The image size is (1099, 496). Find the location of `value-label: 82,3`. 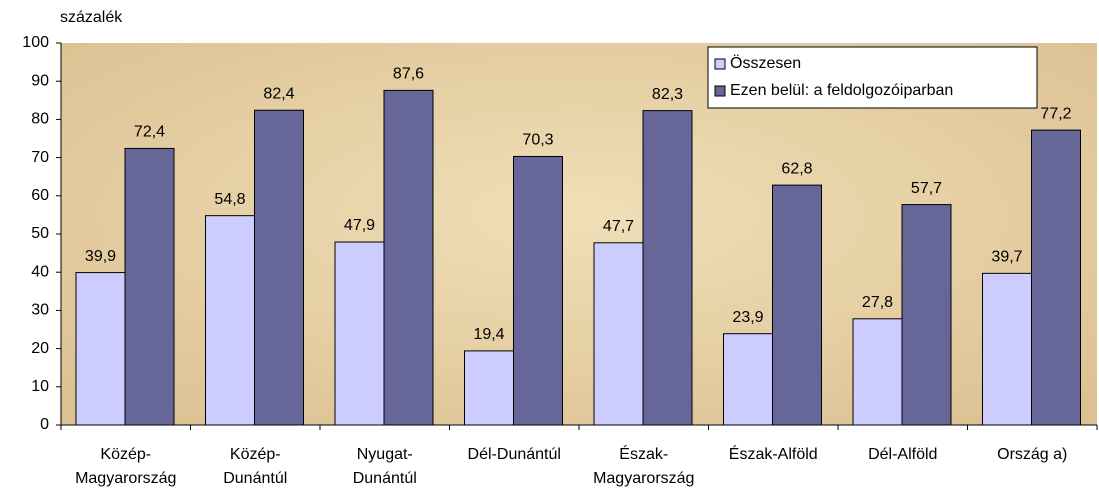

value-label: 82,3 is located at coordinates (667, 94).